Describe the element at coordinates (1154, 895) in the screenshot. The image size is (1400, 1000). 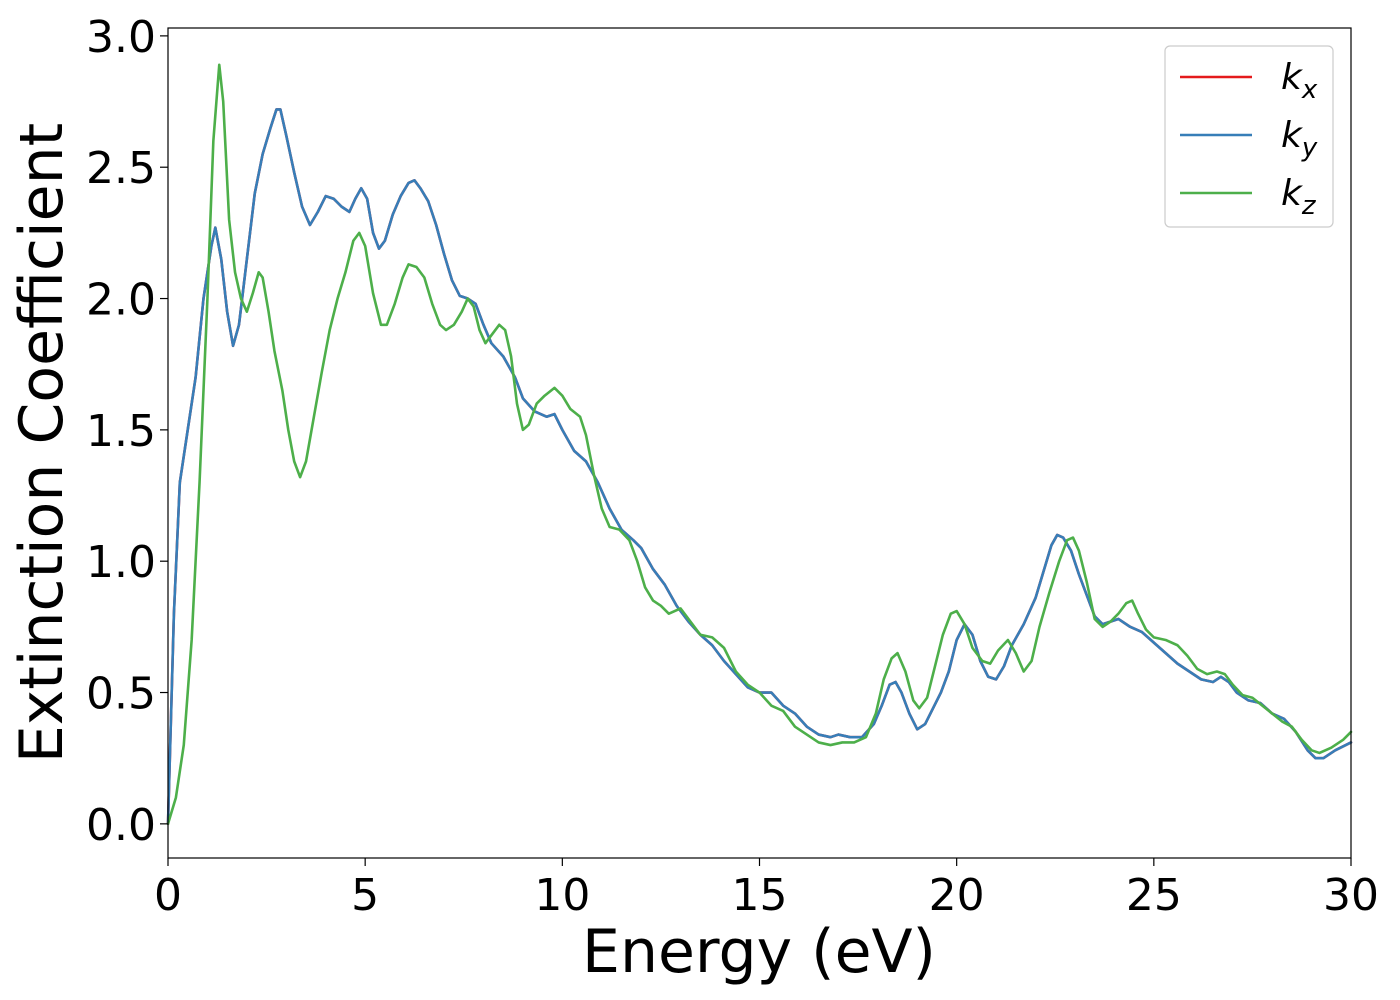
I see `x-tick-label: 25` at that location.